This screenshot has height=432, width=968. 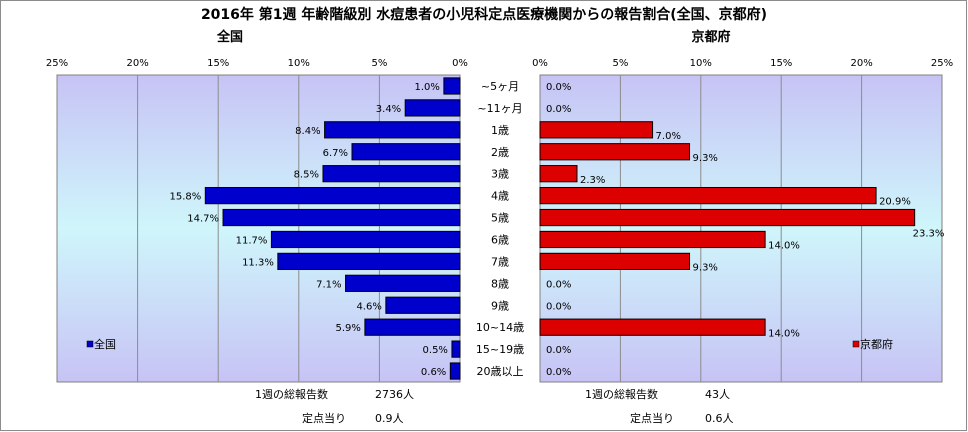 What do you see at coordinates (426, 87) in the screenshot?
I see `data-label-left: 1.0%` at bounding box center [426, 87].